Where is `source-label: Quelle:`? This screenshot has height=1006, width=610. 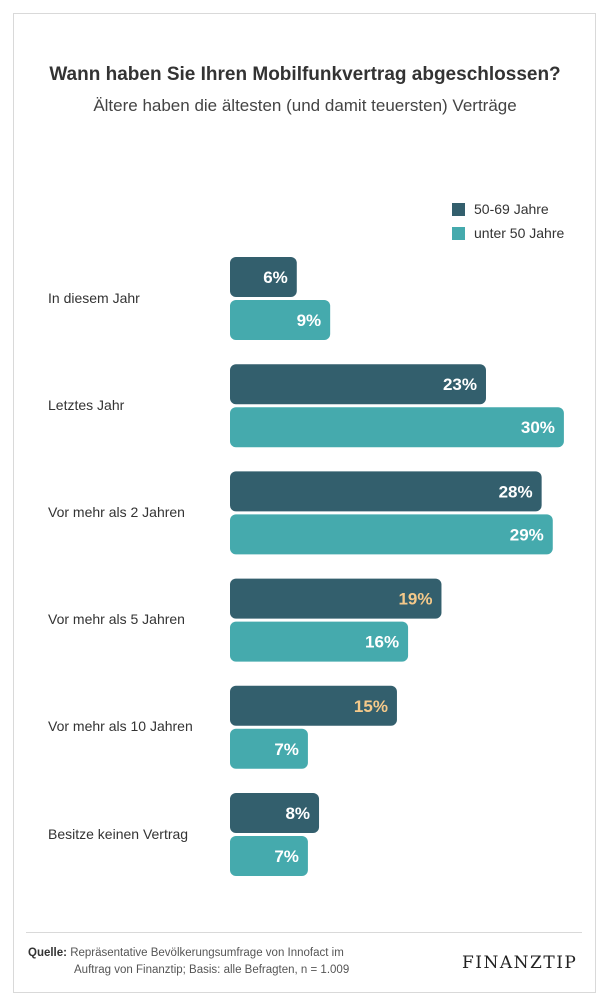
source-label: Quelle: is located at coordinates (47, 953).